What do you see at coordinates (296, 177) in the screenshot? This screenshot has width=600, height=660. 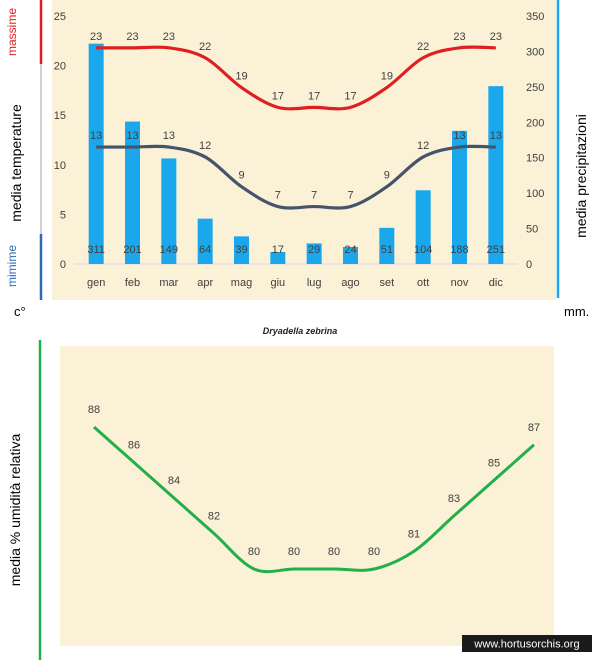 I see `min-temperature-line` at bounding box center [296, 177].